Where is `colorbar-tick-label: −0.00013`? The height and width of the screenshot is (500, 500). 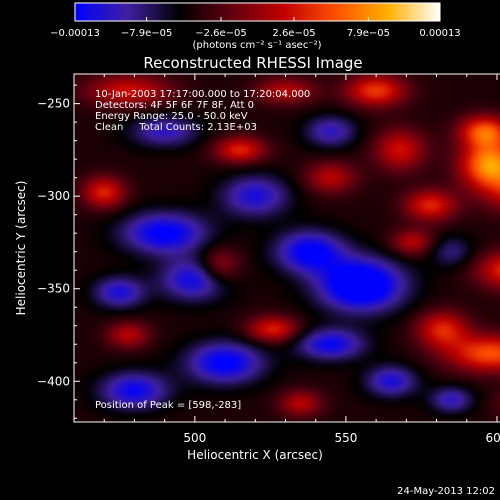
colorbar-tick-label: −0.00013 is located at coordinates (75, 33).